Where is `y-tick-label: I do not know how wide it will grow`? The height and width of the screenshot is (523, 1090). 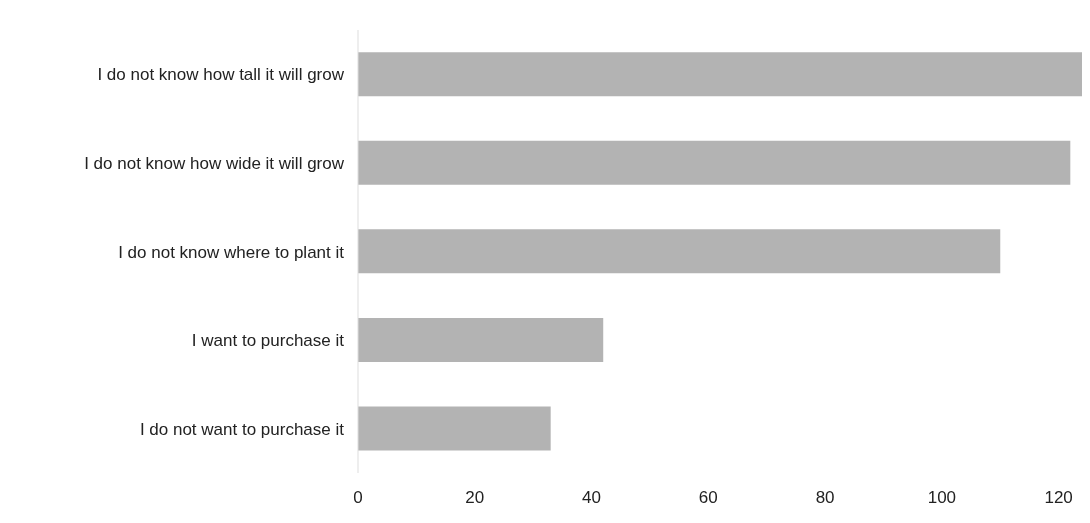 y-tick-label: I do not know how wide it will grow is located at coordinates (214, 163).